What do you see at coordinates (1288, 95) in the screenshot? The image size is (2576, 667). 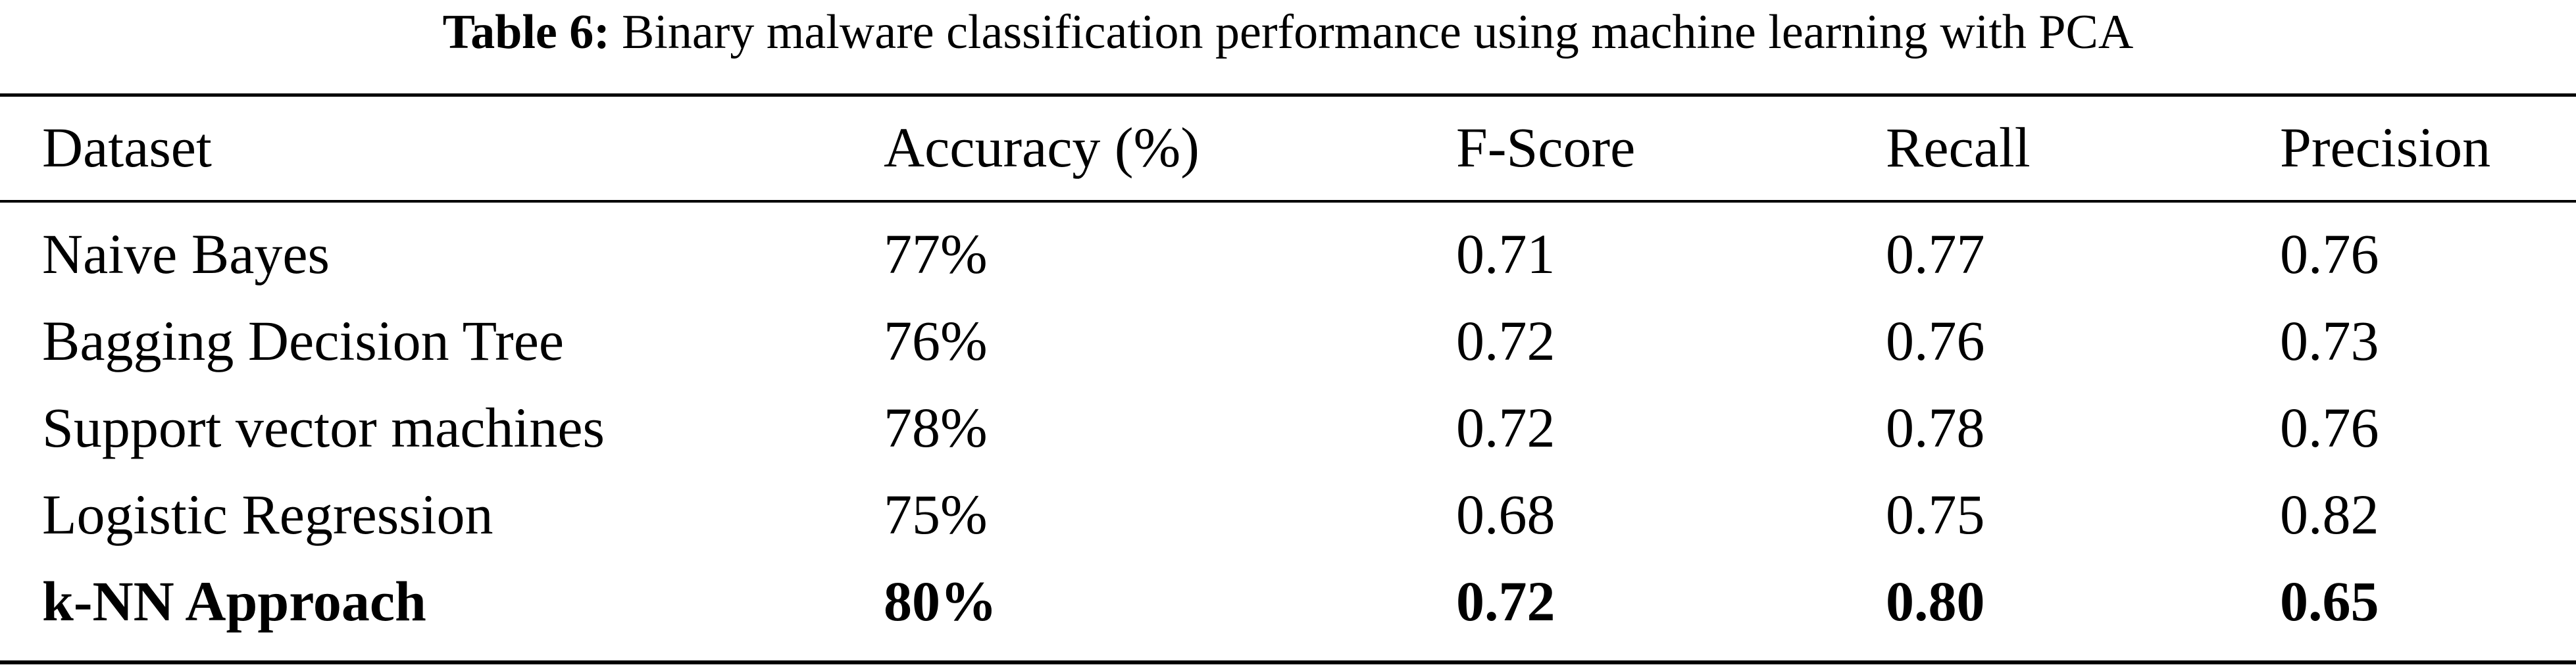 I see `table-top-rule` at bounding box center [1288, 95].